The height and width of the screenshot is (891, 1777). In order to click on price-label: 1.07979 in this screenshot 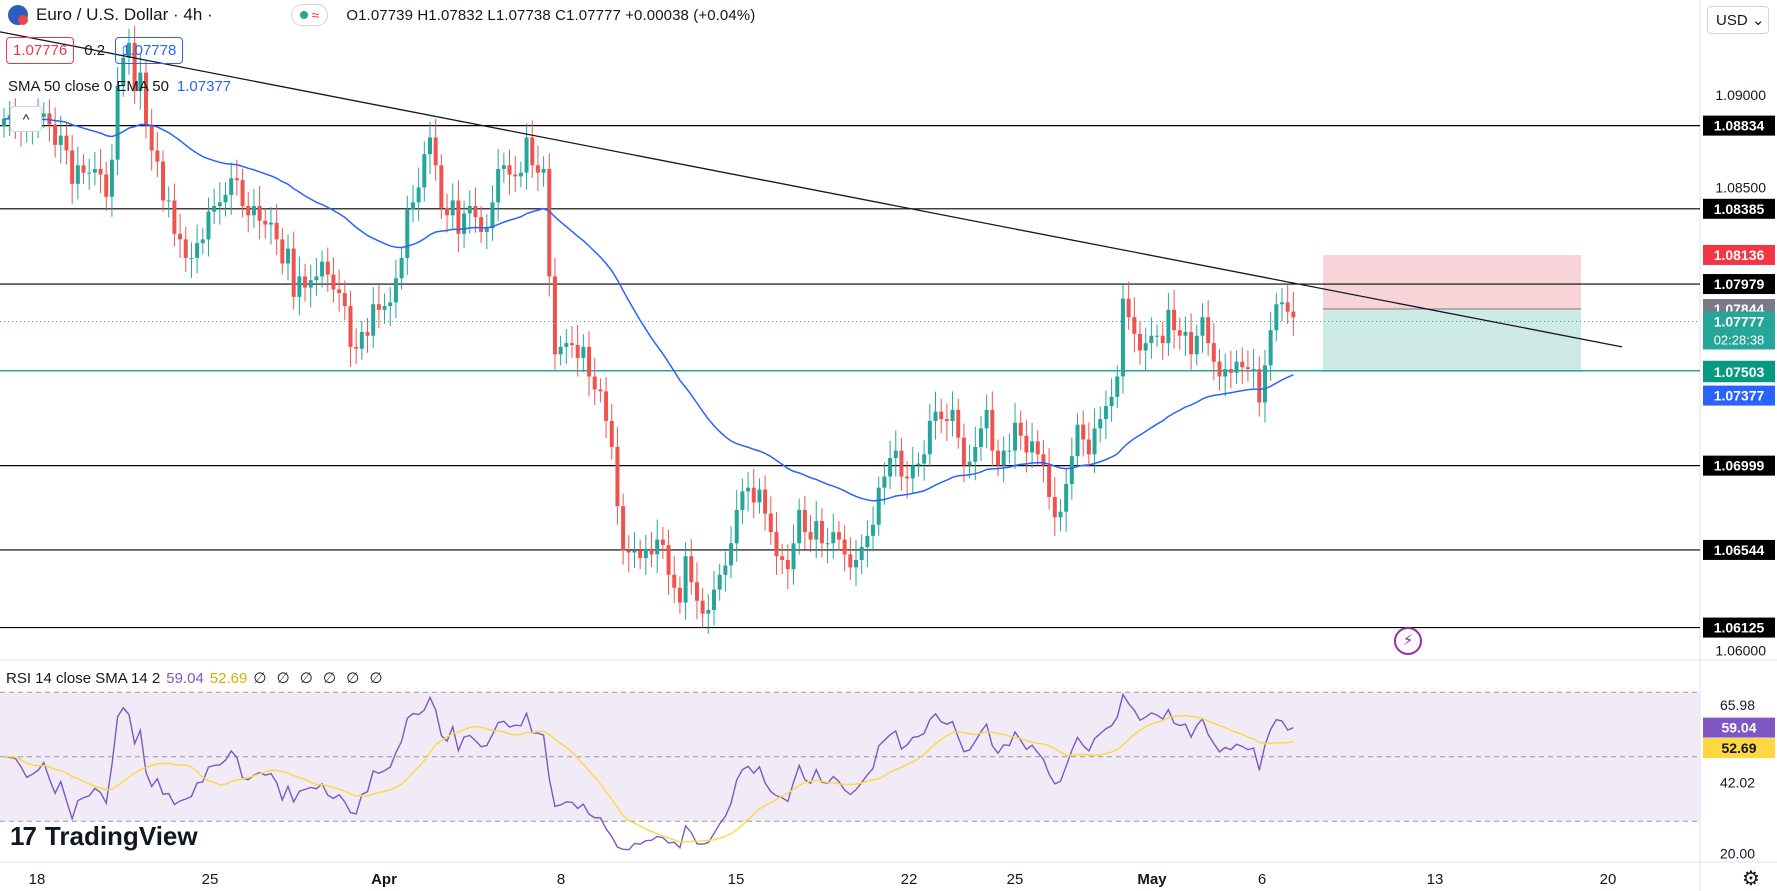, I will do `click(1739, 284)`.